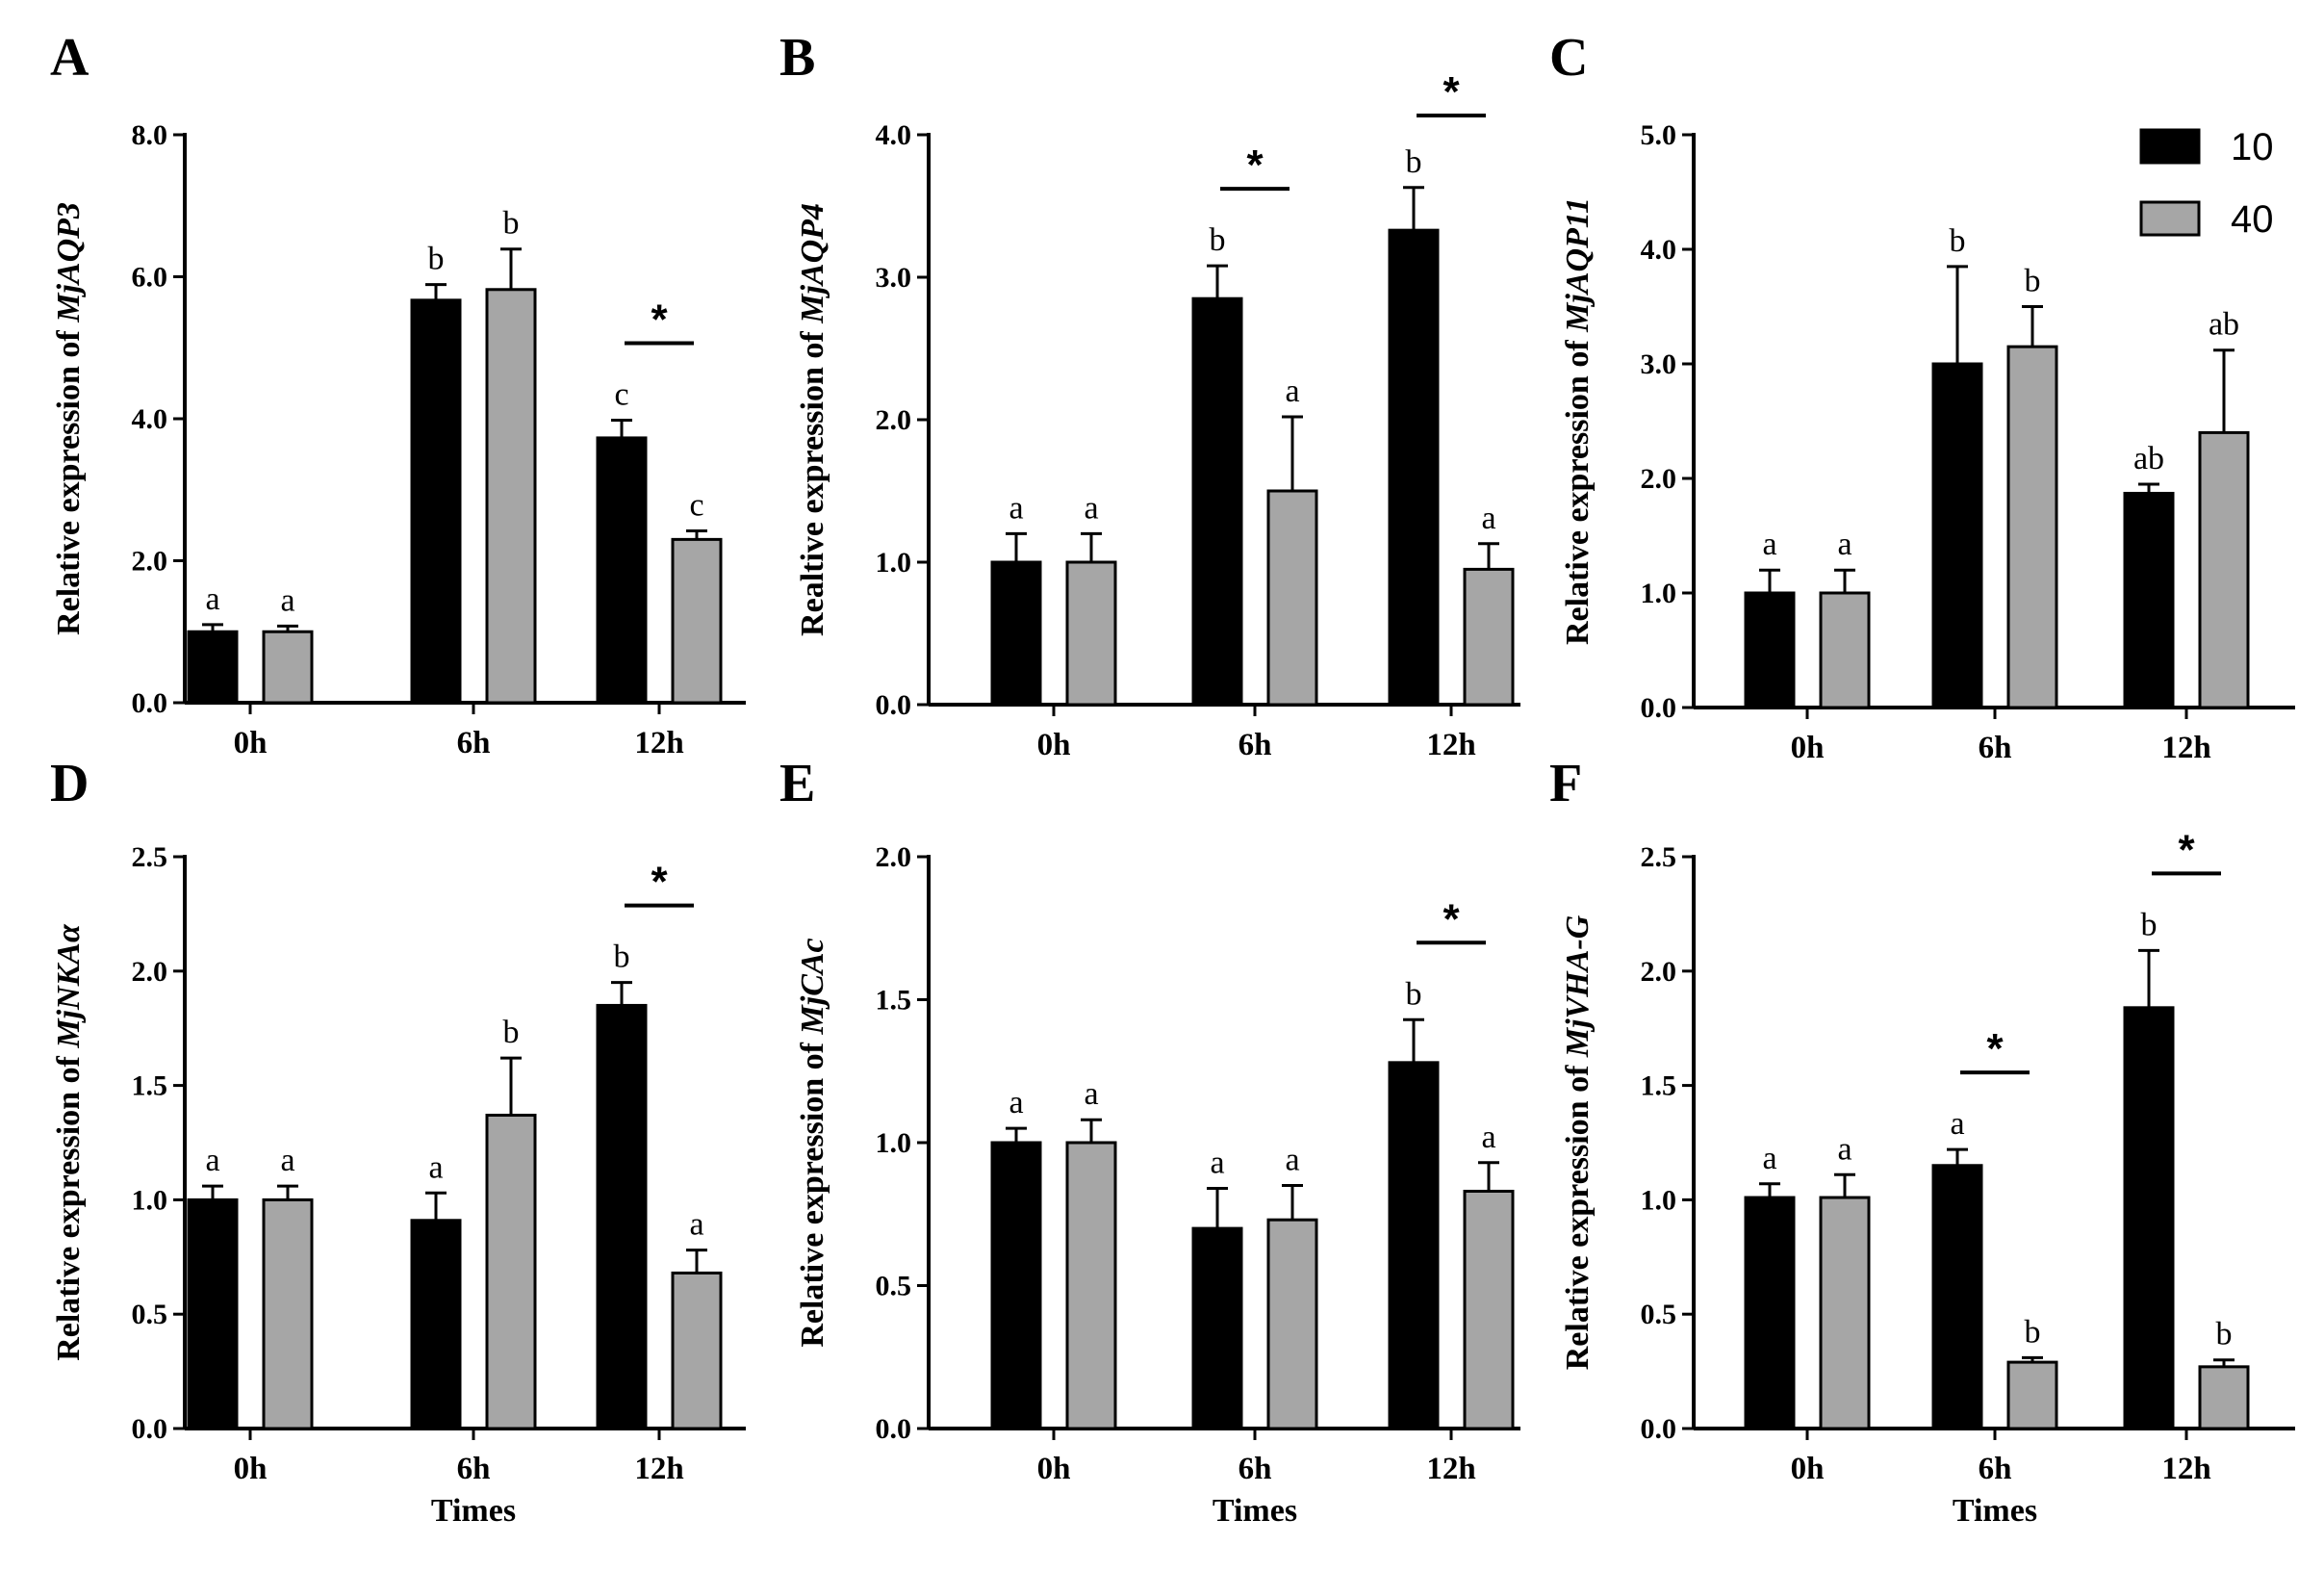  Describe the element at coordinates (2252, 147) in the screenshot. I see `legend-label: 10` at that location.